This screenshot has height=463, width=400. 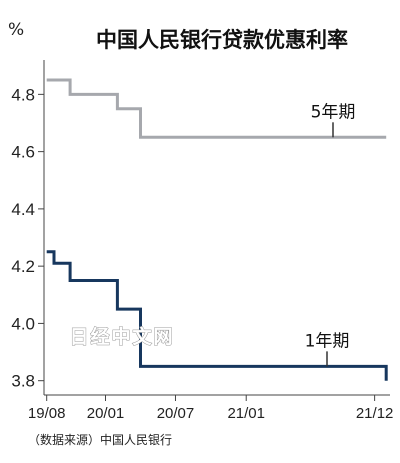 What do you see at coordinates (246, 413) in the screenshot?
I see `x-tick-label: 21/01` at bounding box center [246, 413].